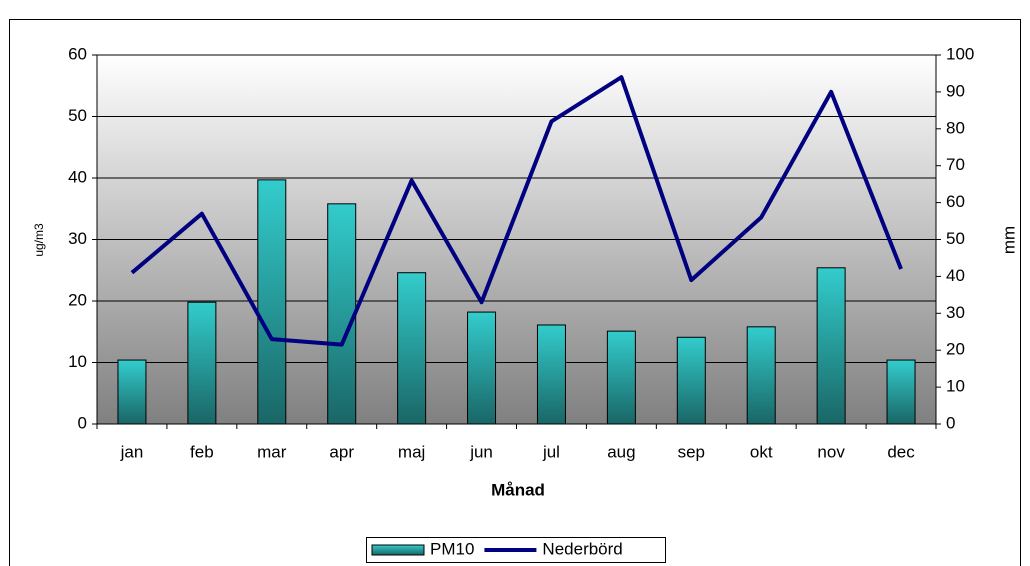 This screenshot has width=1030, height=566. Describe the element at coordinates (955, 127) in the screenshot. I see `y2-tick-label: 80` at that location.